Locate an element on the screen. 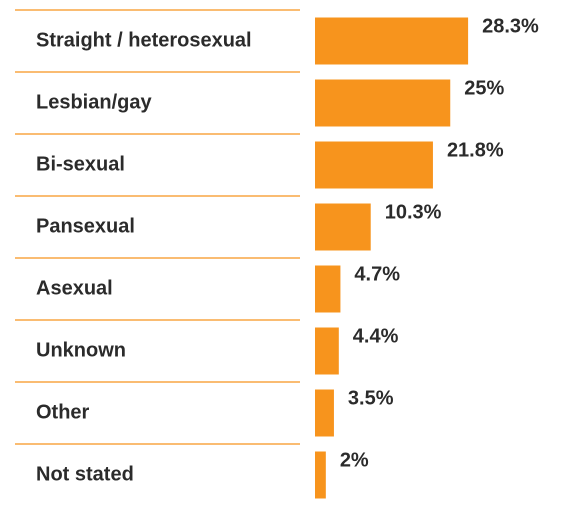 Image resolution: width=562 pixels, height=507 pixels. value-label: 28.3% is located at coordinates (510, 26).